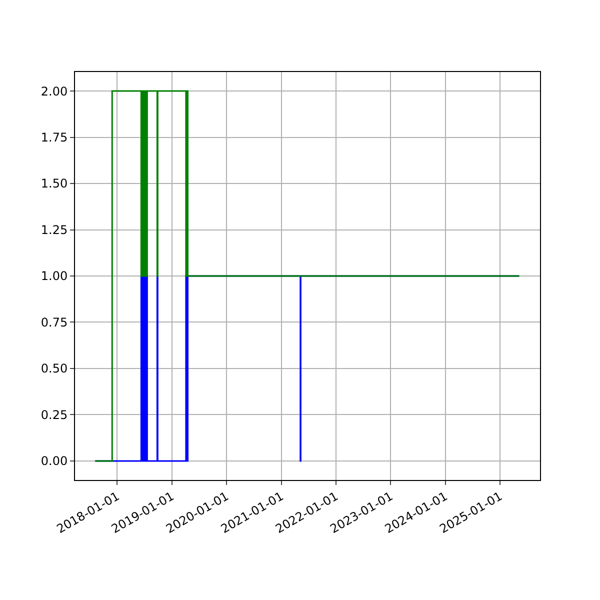  Describe the element at coordinates (54, 183) in the screenshot. I see `y-tick-label: 1.50` at that location.